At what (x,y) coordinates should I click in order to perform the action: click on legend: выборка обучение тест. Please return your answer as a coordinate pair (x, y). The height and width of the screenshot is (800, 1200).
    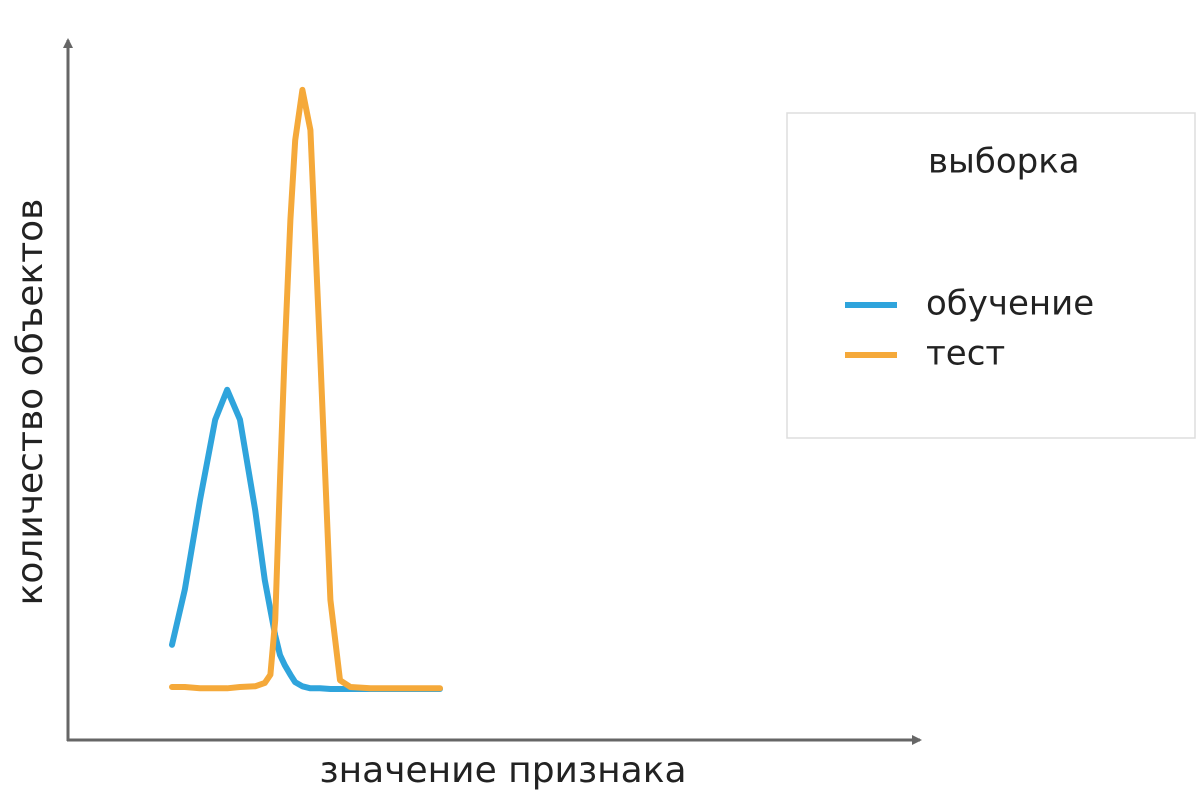
    Looking at the image, I should click on (991, 275).